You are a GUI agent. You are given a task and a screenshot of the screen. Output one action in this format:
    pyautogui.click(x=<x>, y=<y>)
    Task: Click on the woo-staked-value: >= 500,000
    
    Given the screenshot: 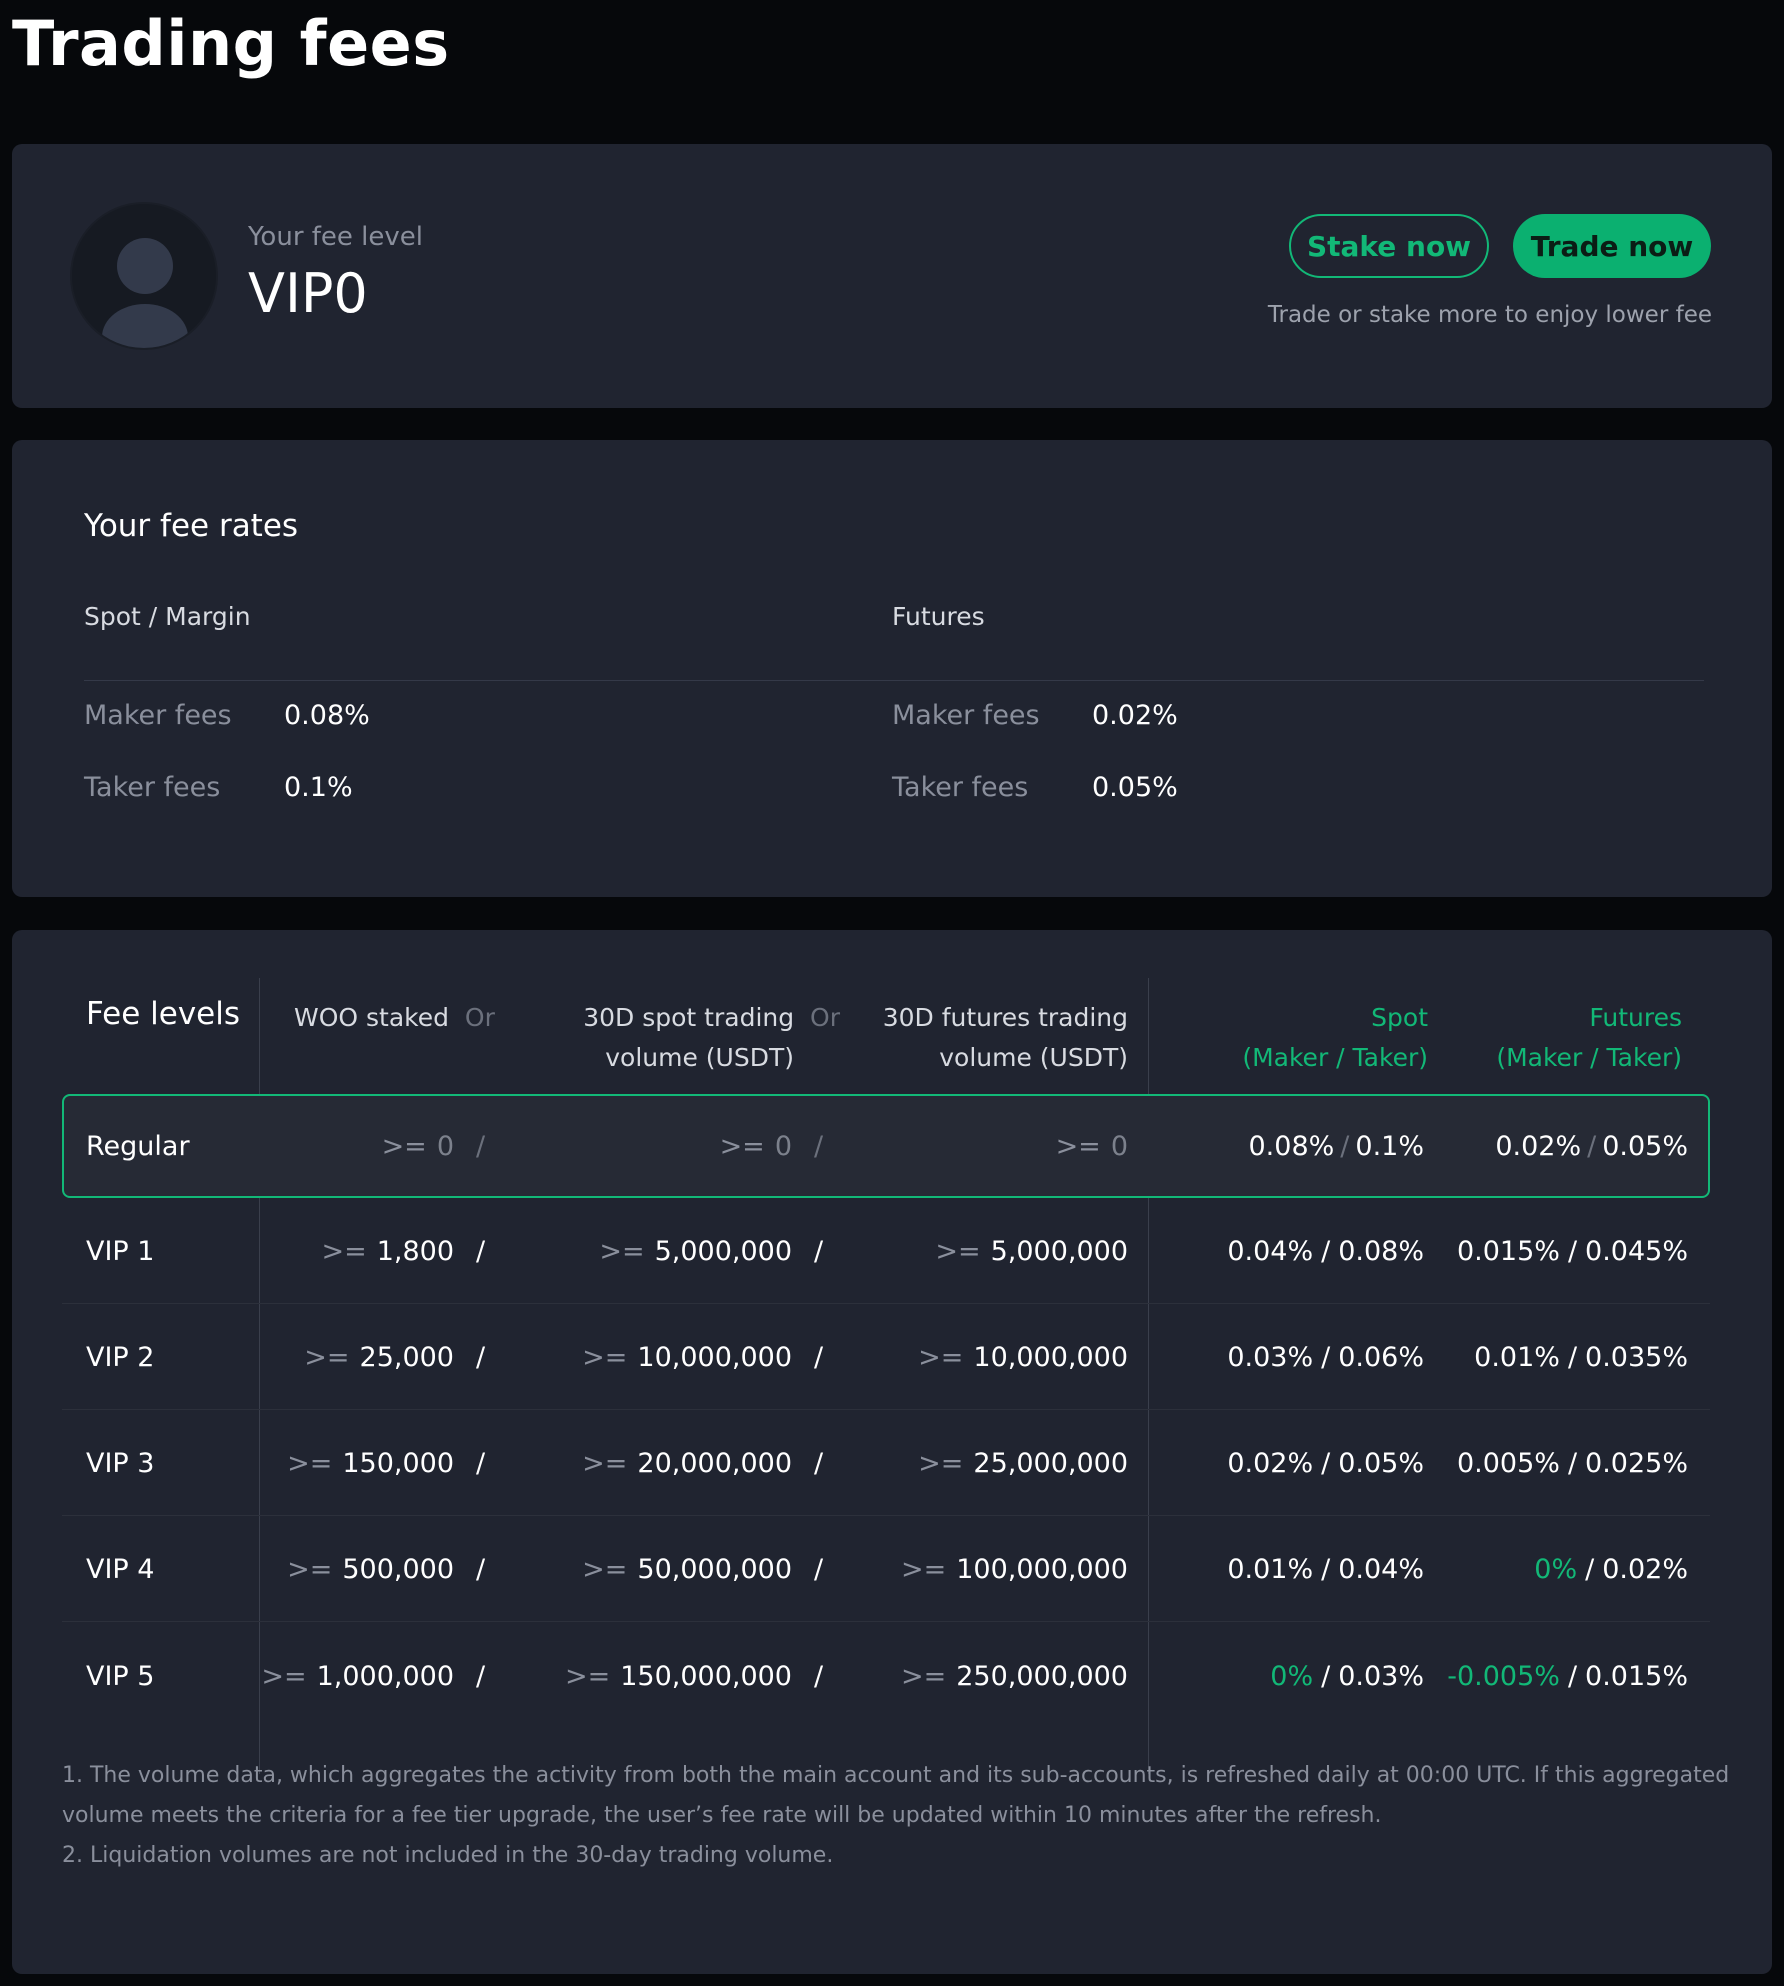 What is the action you would take?
    pyautogui.click(x=370, y=1569)
    